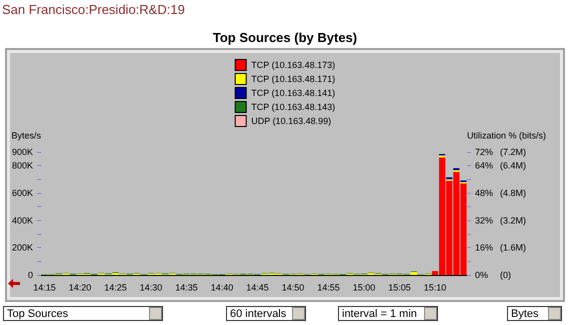  I want to click on y-tick-label: 600K, so click(22, 193).